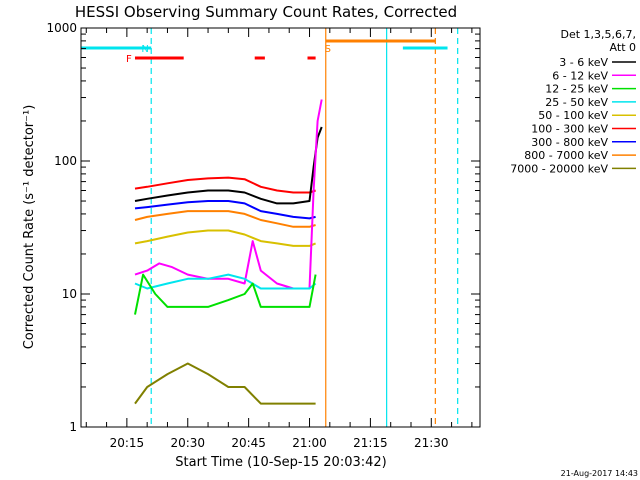 Image resolution: width=640 pixels, height=480 pixels. I want to click on y-tick-label-3: 1000, so click(61, 28).